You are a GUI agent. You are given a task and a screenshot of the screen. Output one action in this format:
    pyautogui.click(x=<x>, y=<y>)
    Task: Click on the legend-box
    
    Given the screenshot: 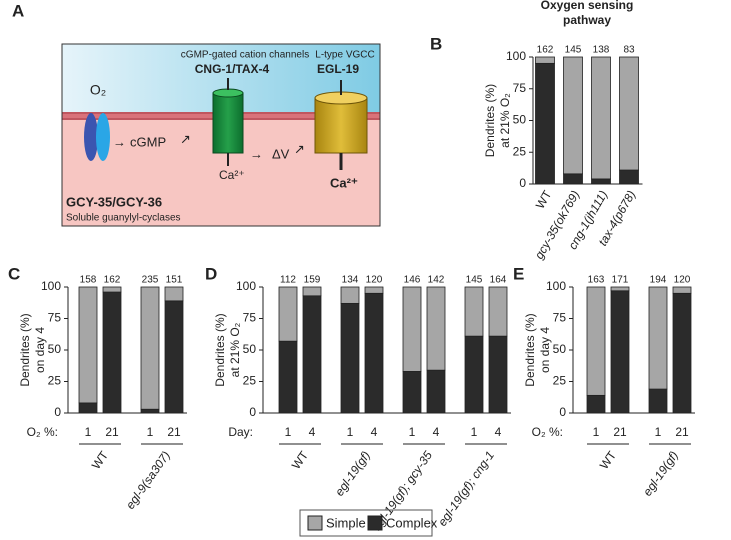 What is the action you would take?
    pyautogui.click(x=366, y=523)
    